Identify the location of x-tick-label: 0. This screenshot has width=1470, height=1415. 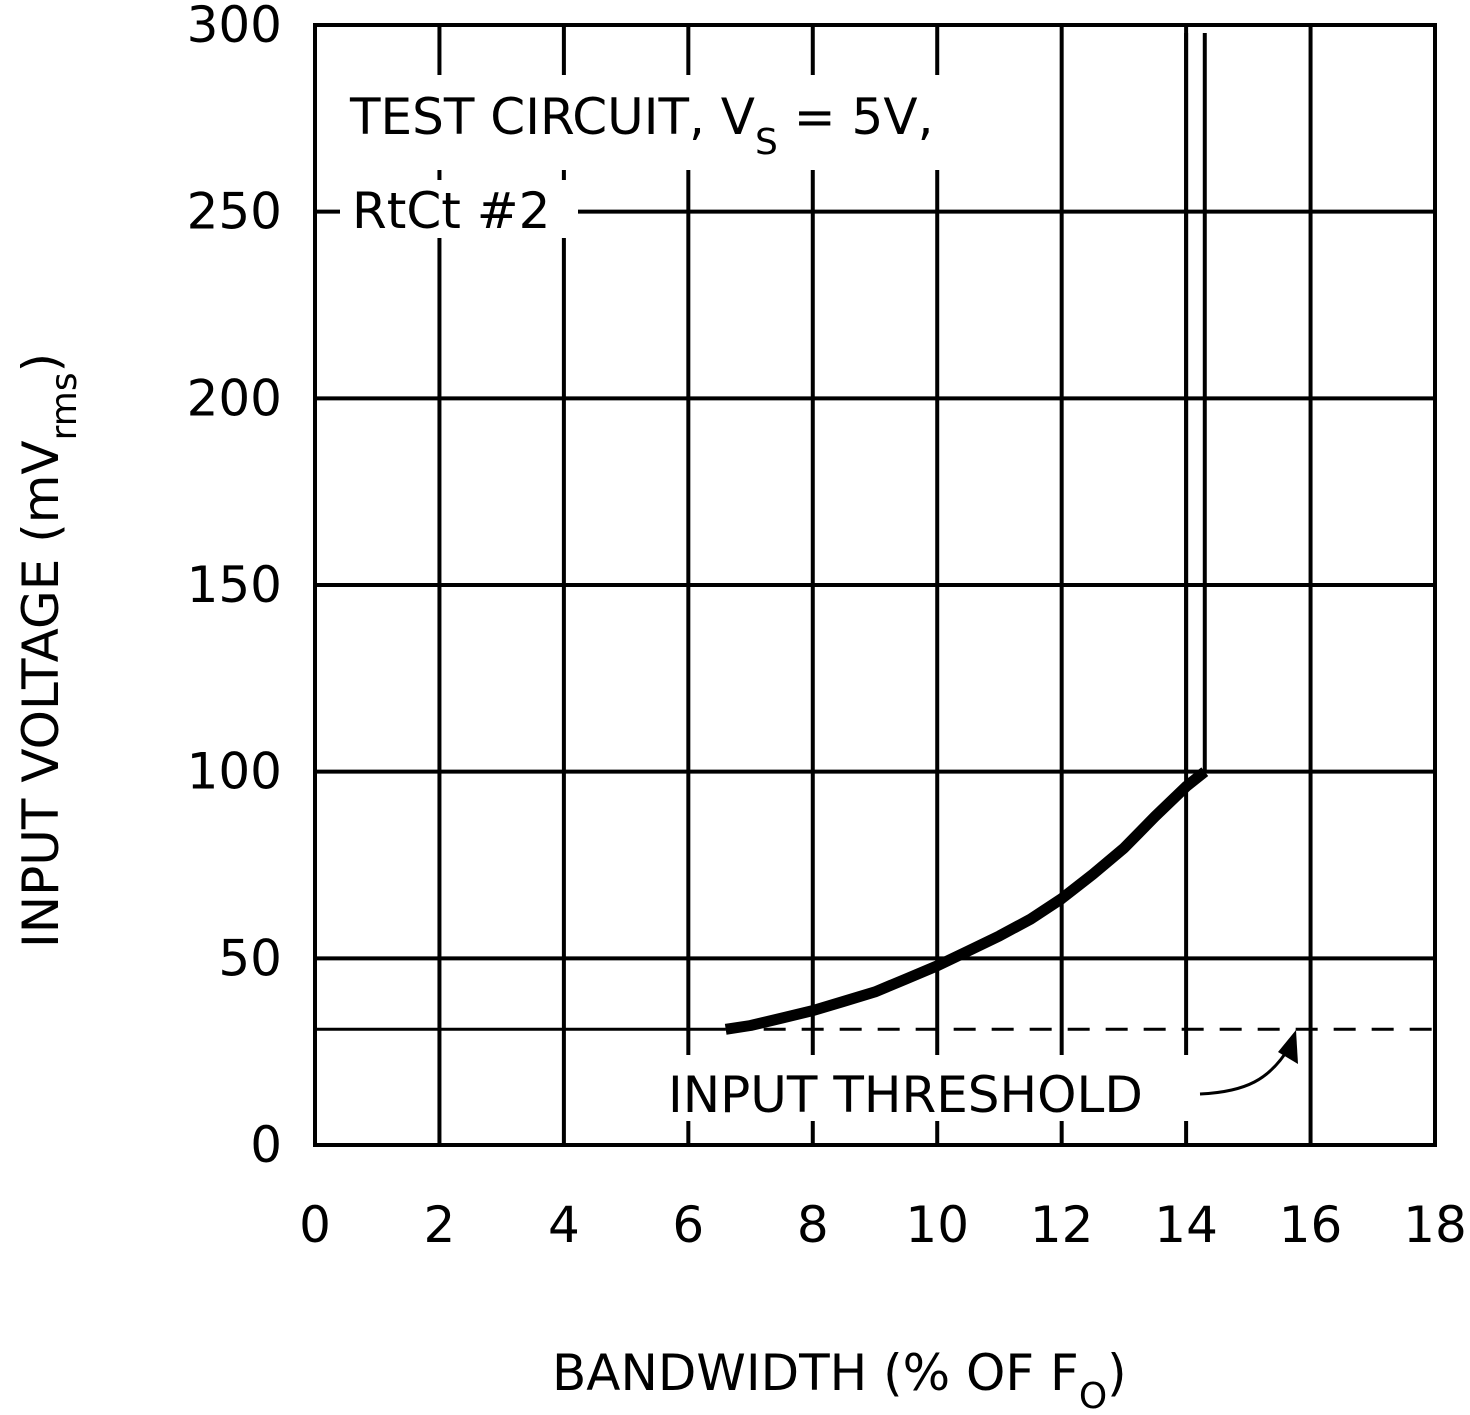
(315, 1225).